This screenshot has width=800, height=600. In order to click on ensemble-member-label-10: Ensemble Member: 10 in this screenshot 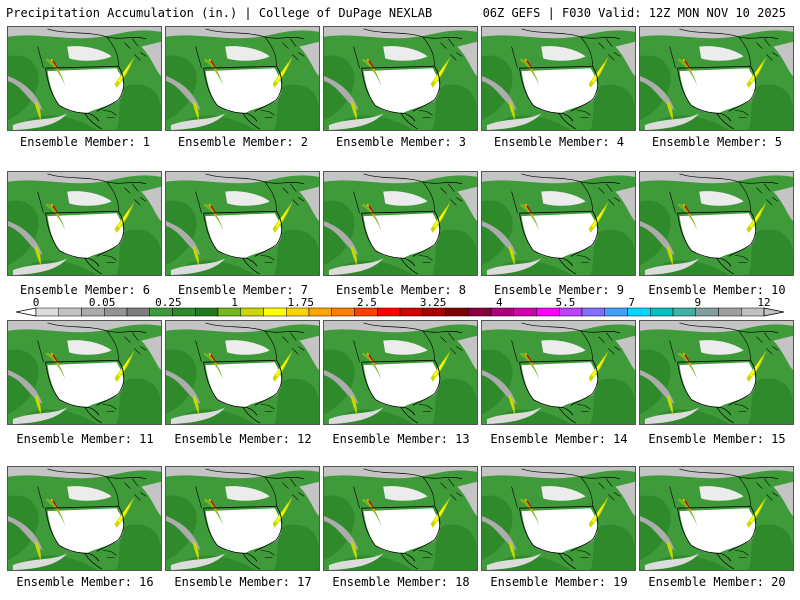, I will do `click(717, 290)`.